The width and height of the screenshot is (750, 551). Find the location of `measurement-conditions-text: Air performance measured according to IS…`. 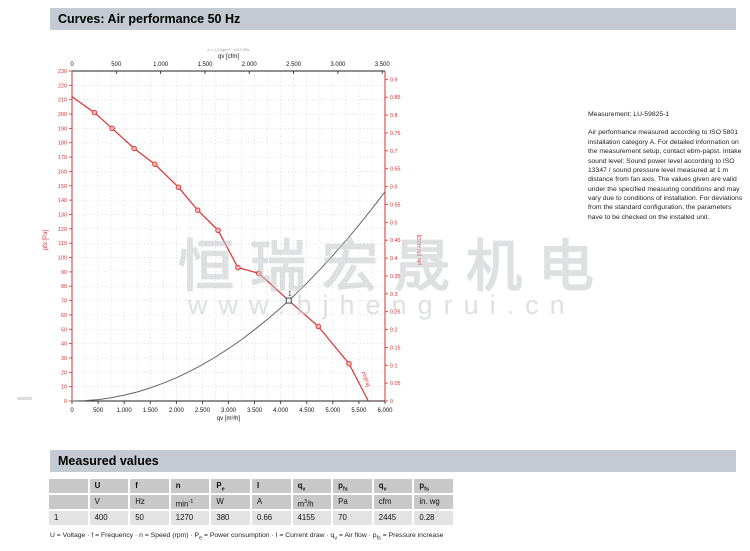

measurement-conditions-text: Air performance measured according to IS… is located at coordinates (665, 175).